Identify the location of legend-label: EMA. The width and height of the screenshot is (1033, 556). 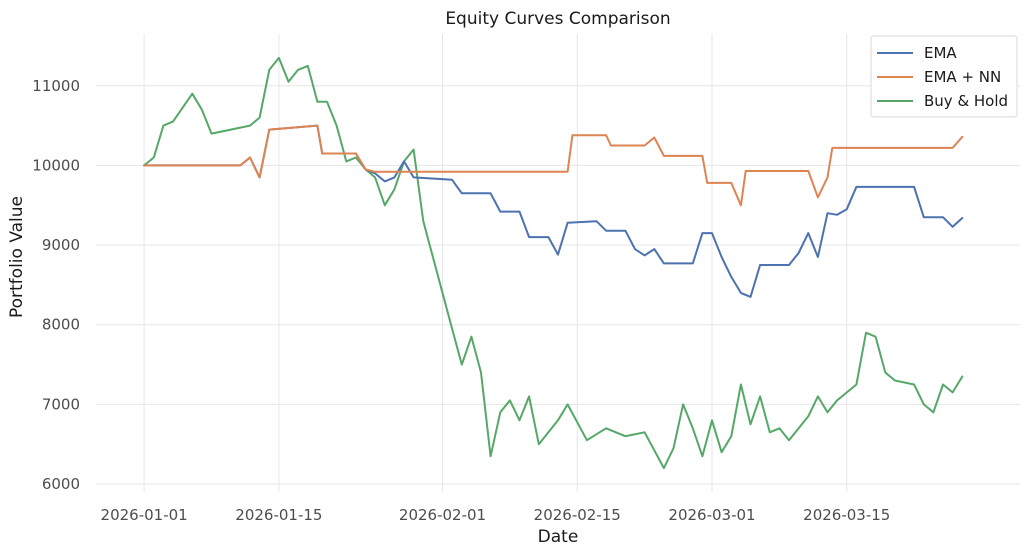
(940, 53).